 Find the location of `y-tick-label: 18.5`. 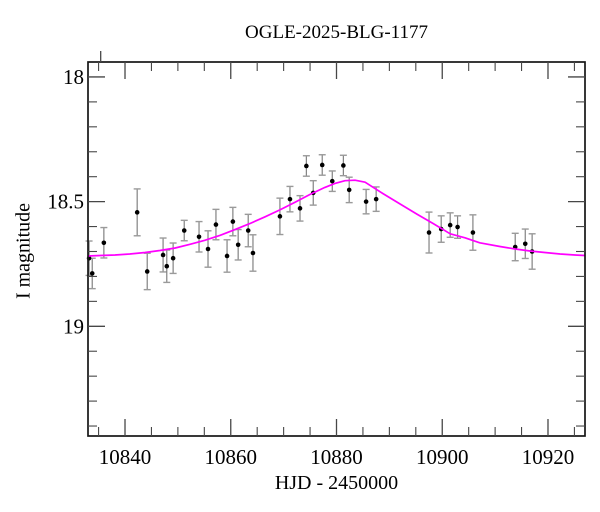

y-tick-label: 18.5 is located at coordinates (65, 202).